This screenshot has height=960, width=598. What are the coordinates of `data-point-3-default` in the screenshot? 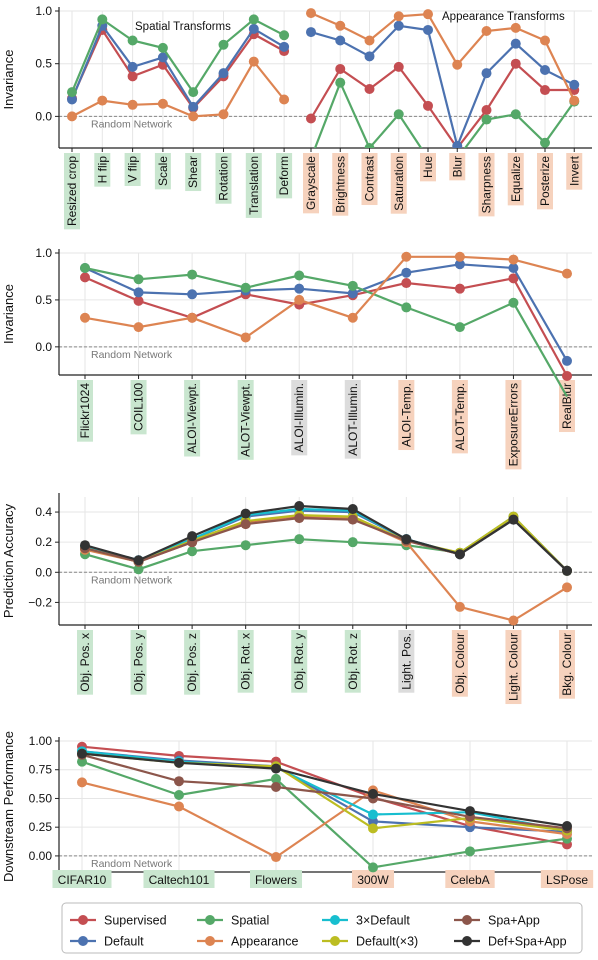 It's located at (373, 814).